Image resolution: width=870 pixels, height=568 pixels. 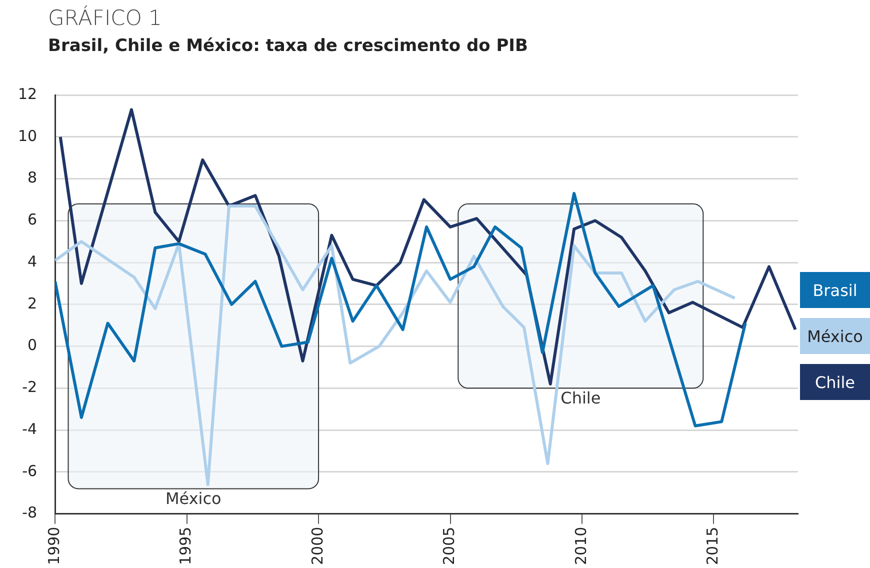 I want to click on x-tick-label: 2005, so click(x=449, y=546).